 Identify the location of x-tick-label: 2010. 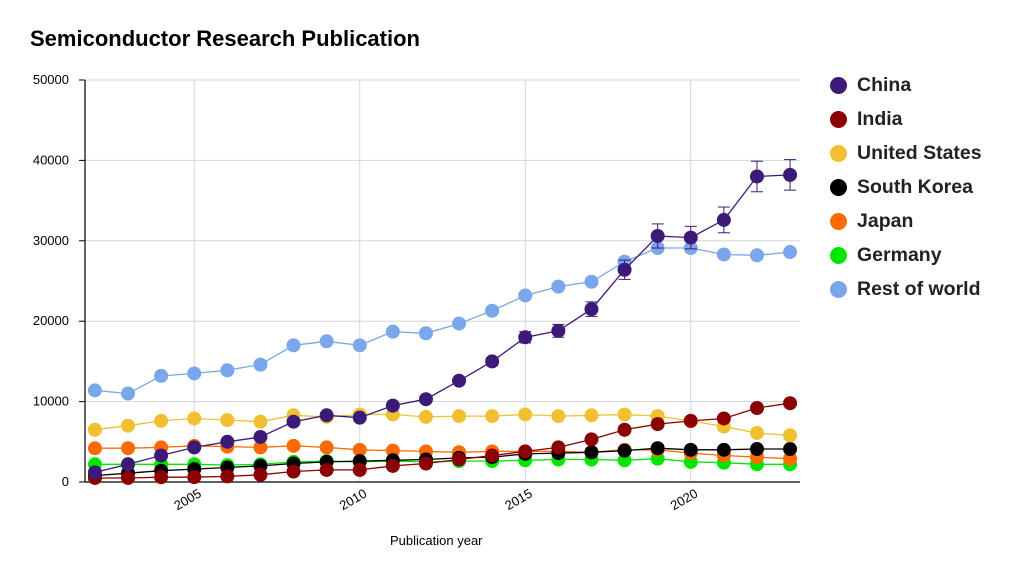
(353, 499).